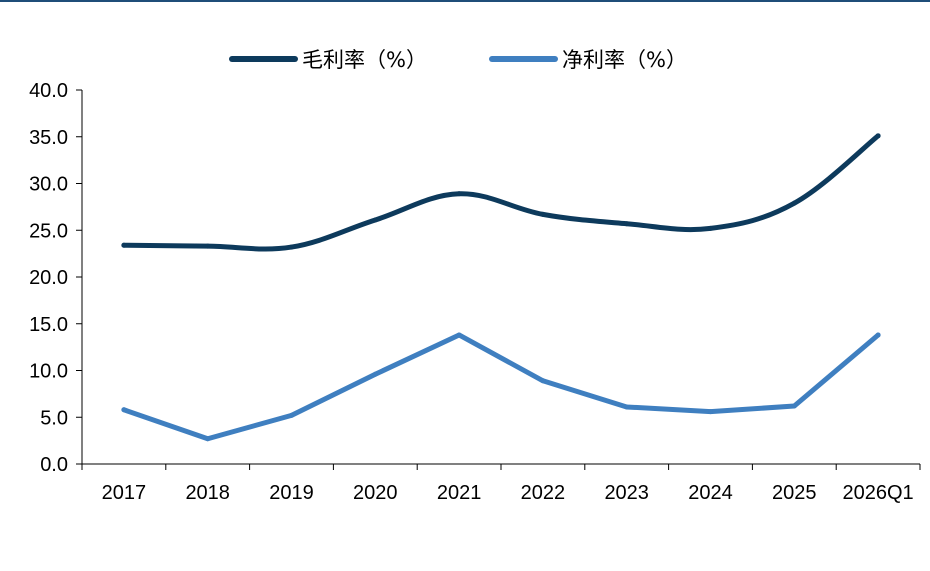 This screenshot has width=930, height=571. Describe the element at coordinates (459, 493) in the screenshot. I see `x-tick-label: 2021` at that location.